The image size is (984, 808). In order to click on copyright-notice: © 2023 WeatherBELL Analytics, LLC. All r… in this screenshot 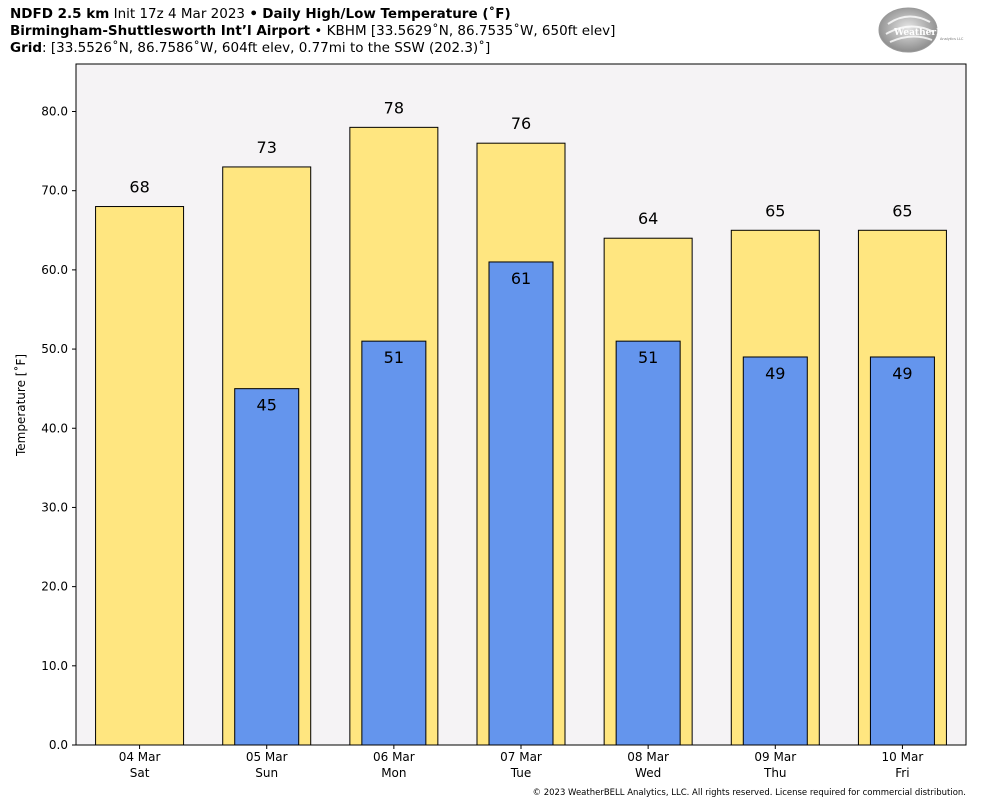, I will do `click(749, 793)`.